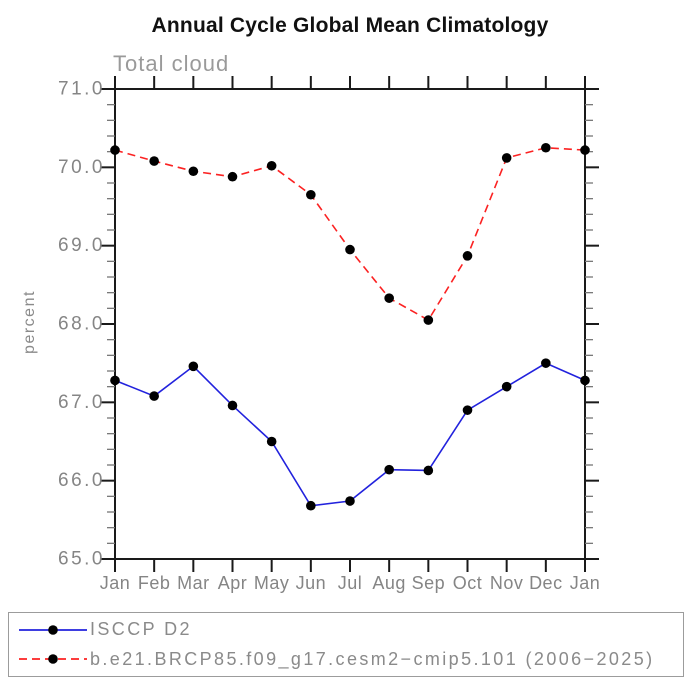 This screenshot has width=700, height=700. Describe the element at coordinates (272, 583) in the screenshot. I see `x-tick-label: May` at that location.